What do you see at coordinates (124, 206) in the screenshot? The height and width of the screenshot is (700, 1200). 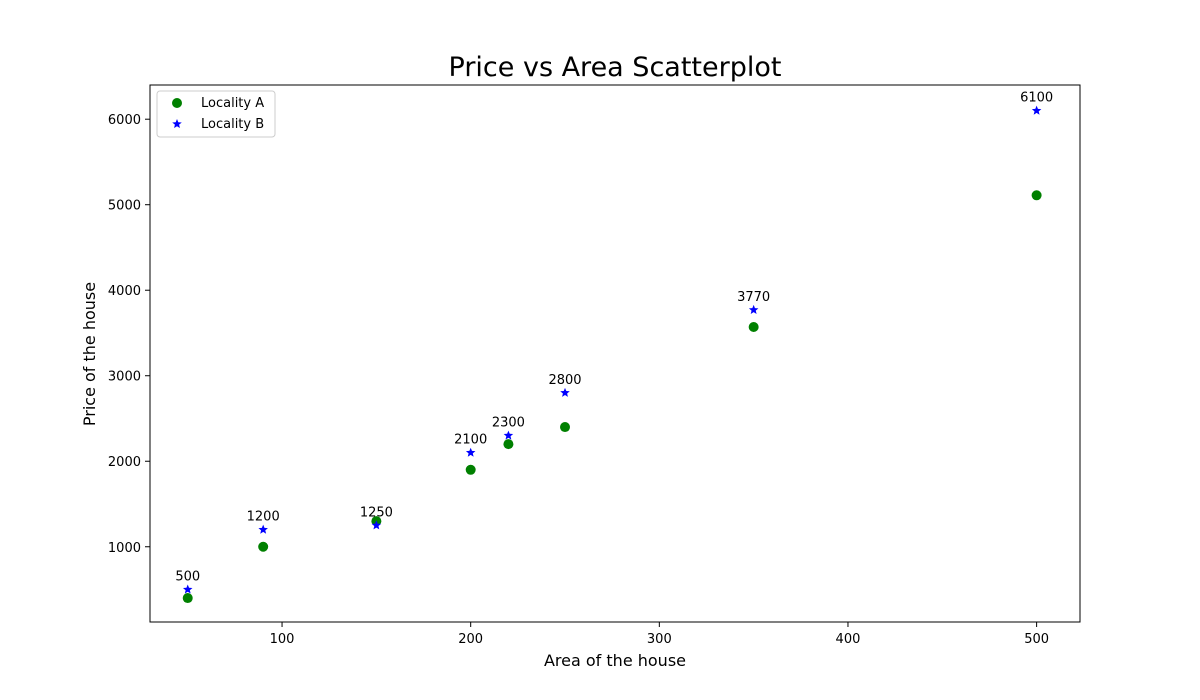 I see `y-tick-label: 5000` at bounding box center [124, 206].